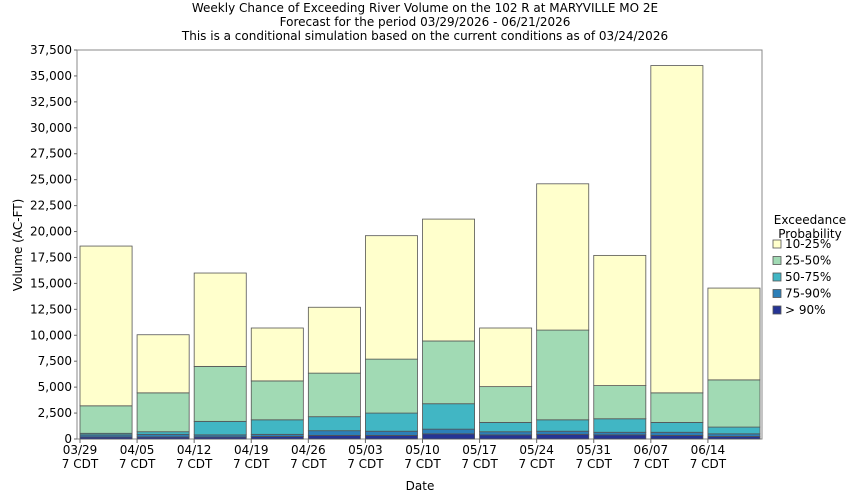 This screenshot has width=850, height=504. Describe the element at coordinates (422, 457) in the screenshot. I see `x-tick-label: 05/10 7 CDT` at that location.